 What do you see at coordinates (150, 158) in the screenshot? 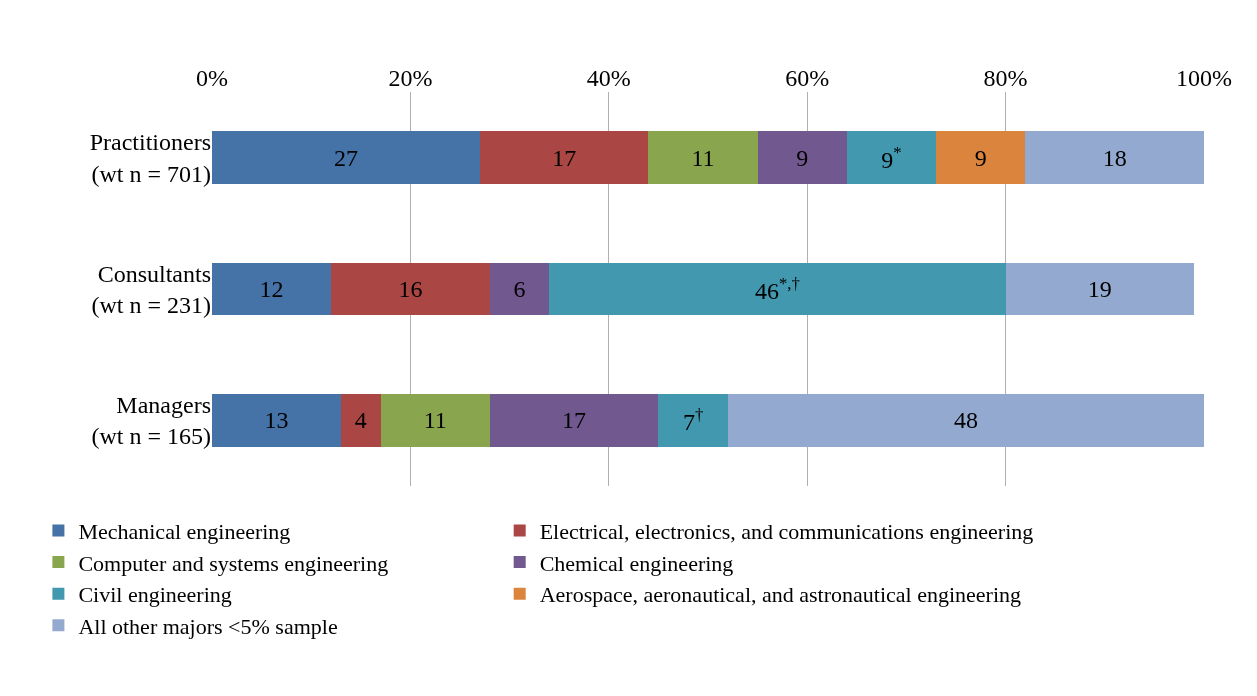
I see `y-tick-label: Practitioners (wt n = 701)` at bounding box center [150, 158].